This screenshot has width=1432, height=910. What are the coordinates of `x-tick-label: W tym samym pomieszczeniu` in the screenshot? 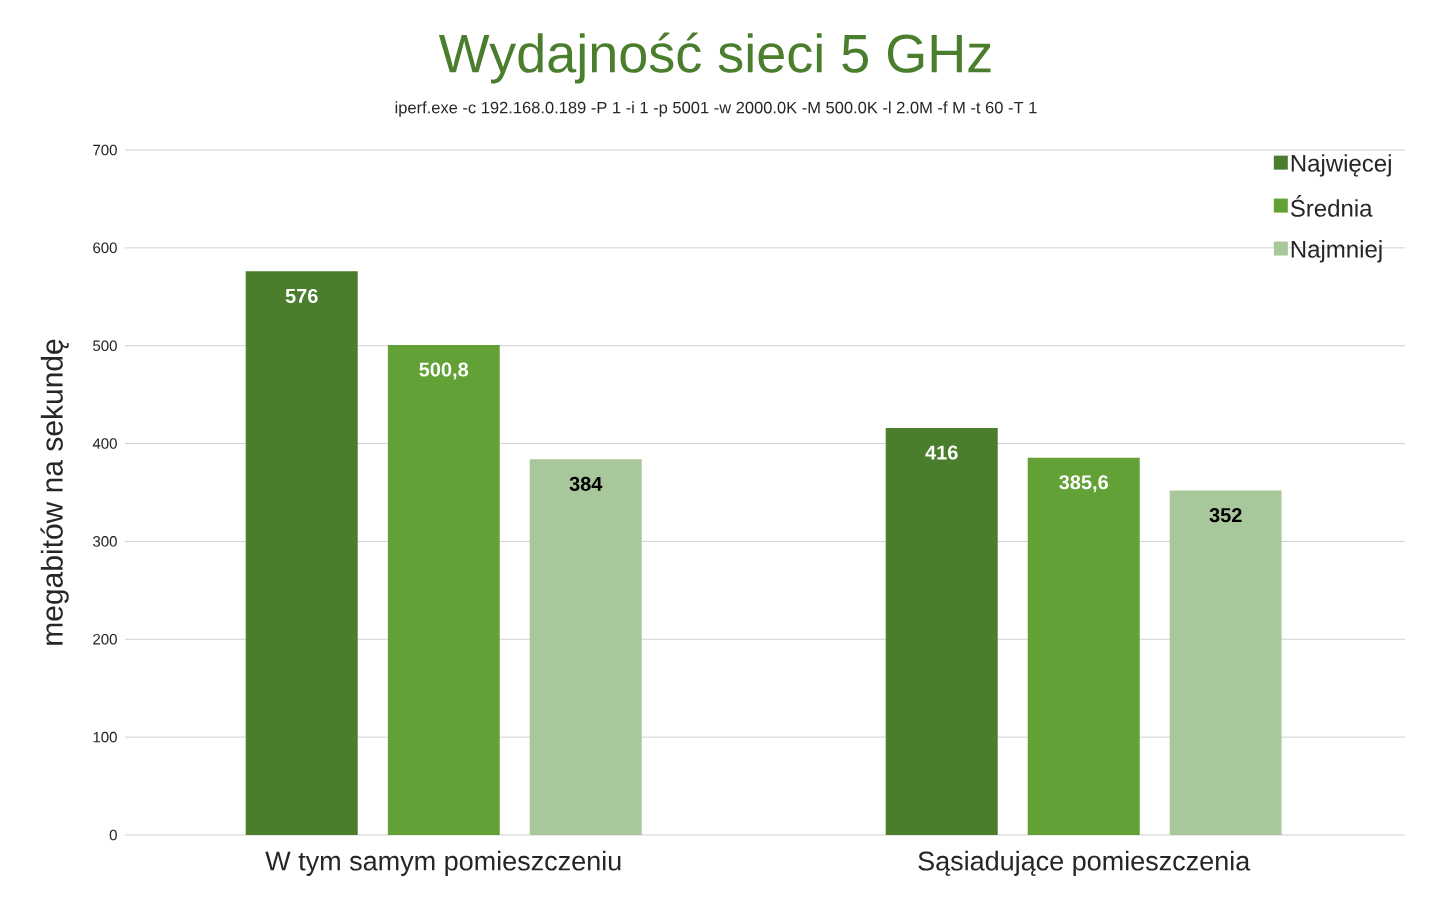 It's located at (443, 863).